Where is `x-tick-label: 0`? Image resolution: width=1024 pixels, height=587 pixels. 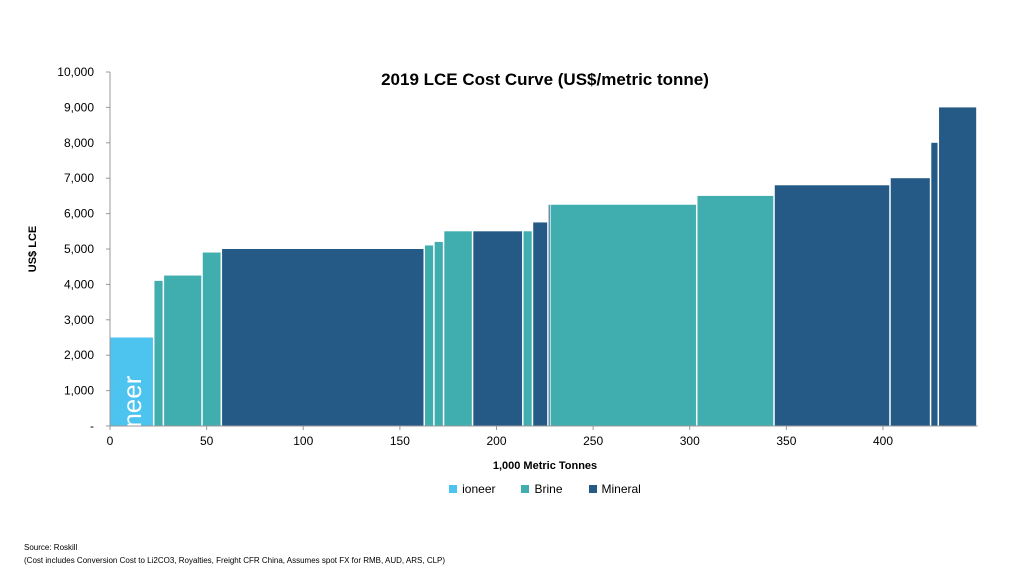 x-tick-label: 0 is located at coordinates (110, 441).